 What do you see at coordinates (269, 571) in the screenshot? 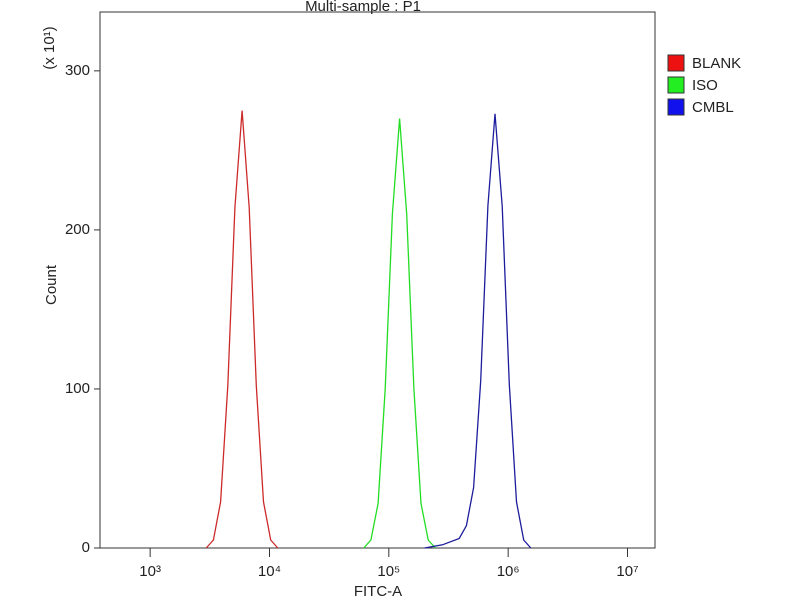
I see `x-tick-label: 10⁴` at bounding box center [269, 571].